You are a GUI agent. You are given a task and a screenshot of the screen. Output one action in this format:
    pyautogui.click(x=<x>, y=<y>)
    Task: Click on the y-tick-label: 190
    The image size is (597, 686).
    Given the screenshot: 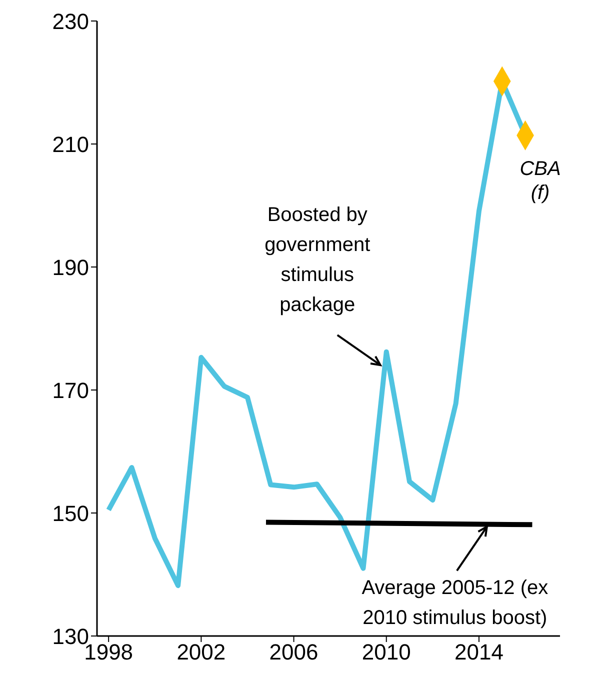 What is the action you would take?
    pyautogui.click(x=70, y=267)
    